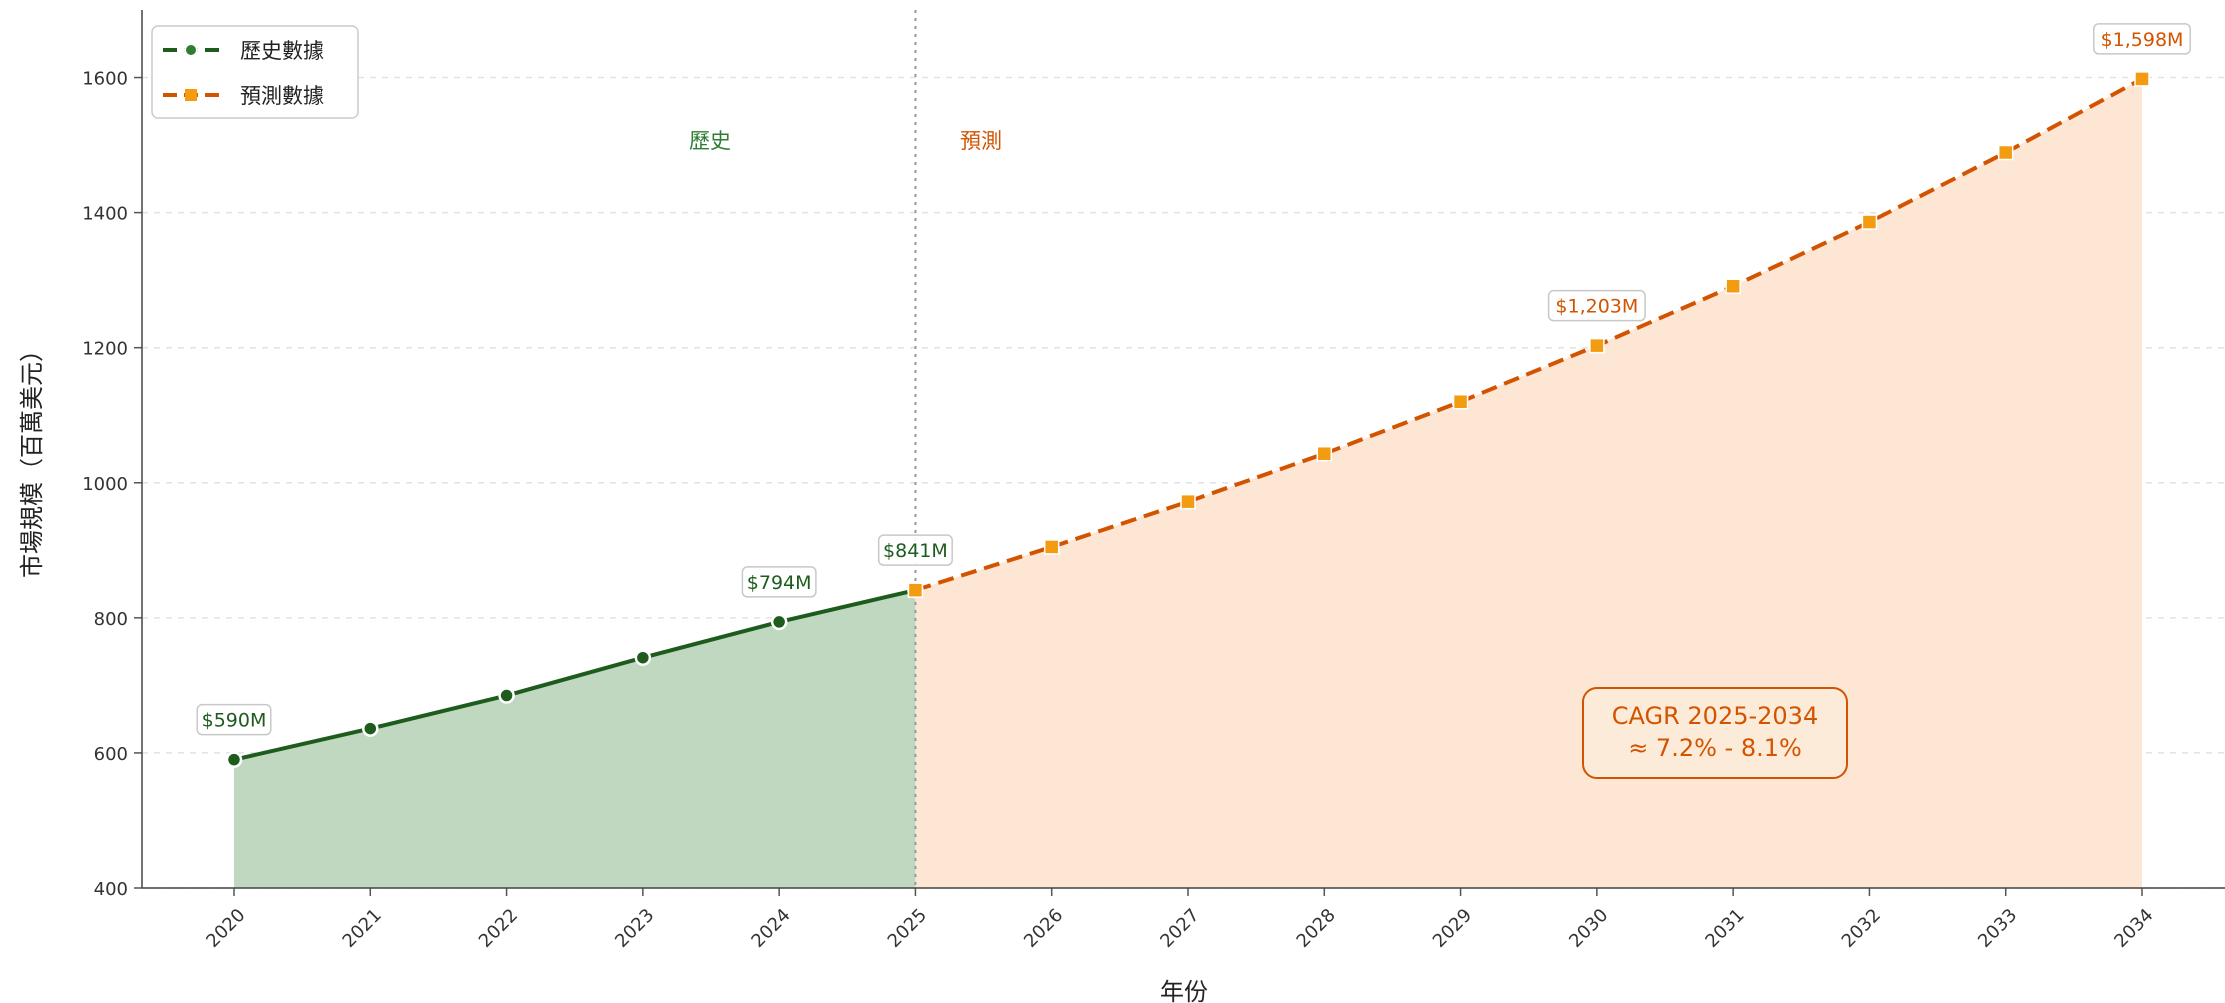  I want to click on series-0-area, so click(575, 739).